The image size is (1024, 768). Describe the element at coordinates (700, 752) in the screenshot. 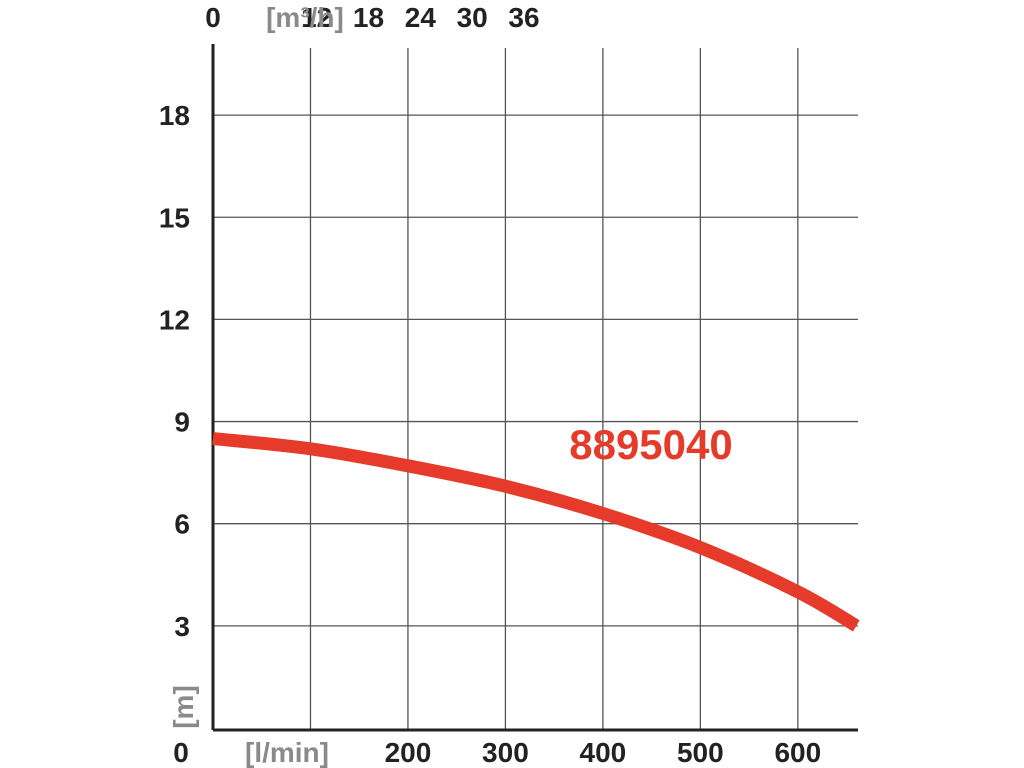

I see `x-axis-tick-label: 500` at that location.